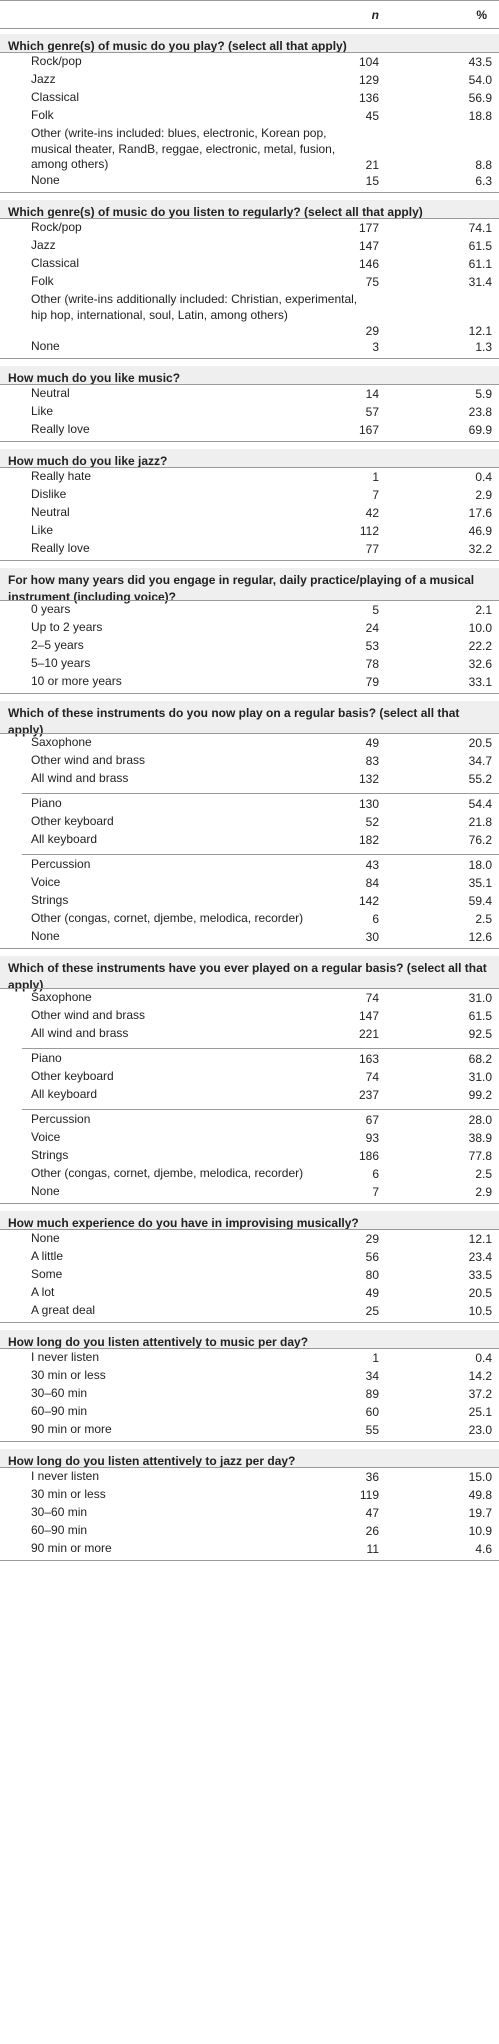 The image size is (499, 2044). Describe the element at coordinates (61, 663) in the screenshot. I see `row-label: 5–10 years` at that location.